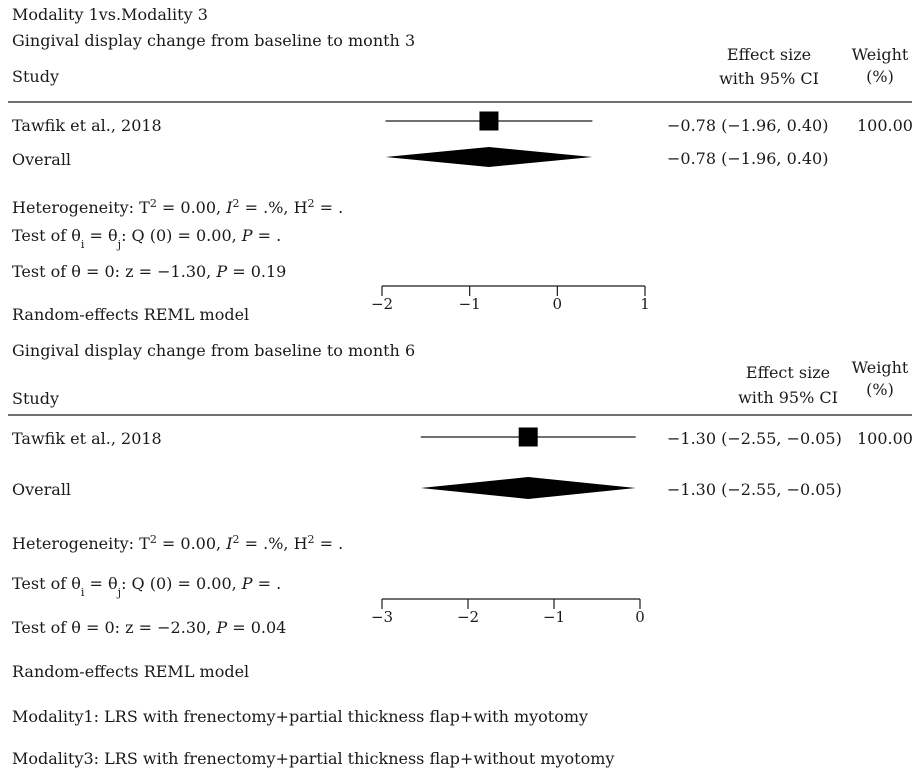 Image resolution: width=917 pixels, height=778 pixels. What do you see at coordinates (645, 304) in the screenshot?
I see `x-tick-label: 1` at bounding box center [645, 304].